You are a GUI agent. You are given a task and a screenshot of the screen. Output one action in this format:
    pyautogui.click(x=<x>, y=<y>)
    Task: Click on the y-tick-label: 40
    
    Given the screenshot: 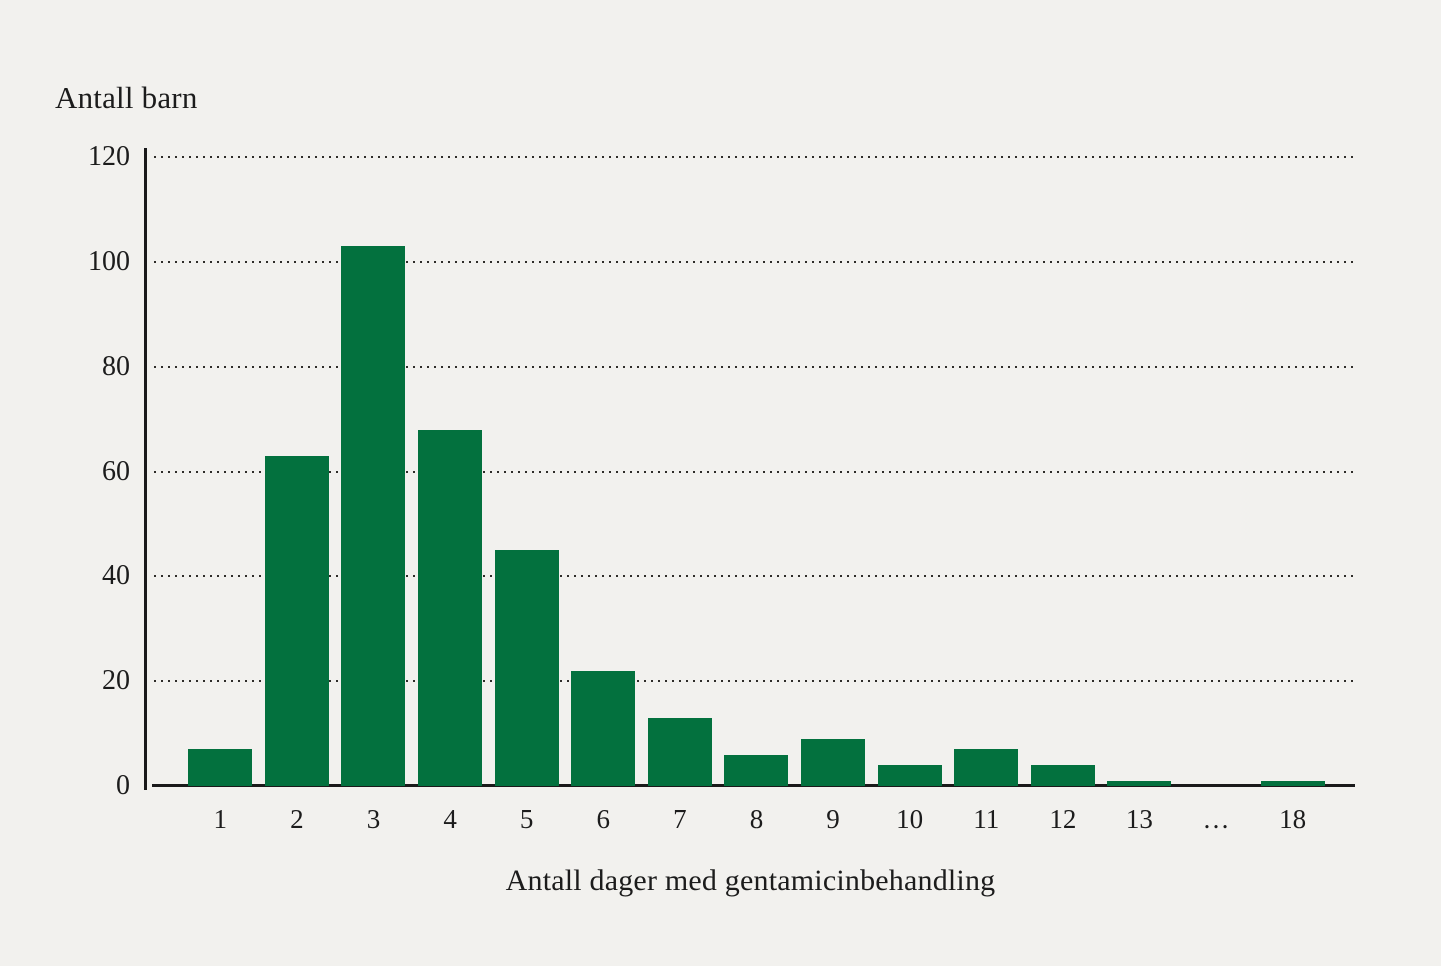 What is the action you would take?
    pyautogui.click(x=116, y=576)
    